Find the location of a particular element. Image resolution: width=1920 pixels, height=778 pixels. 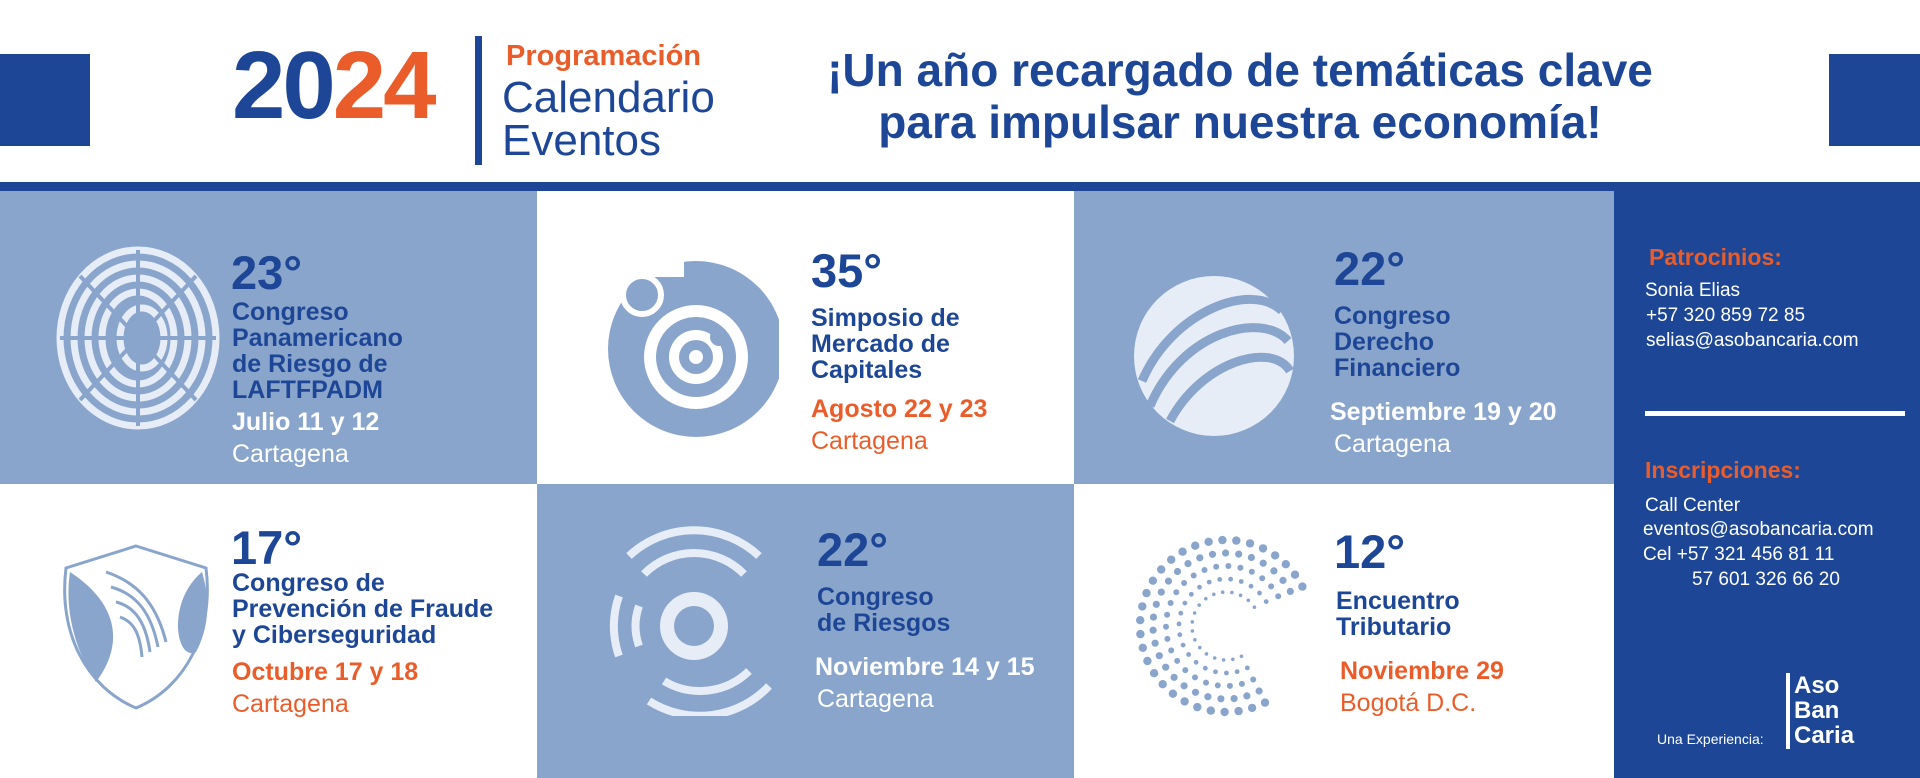

right-accent-block is located at coordinates (1874, 100).